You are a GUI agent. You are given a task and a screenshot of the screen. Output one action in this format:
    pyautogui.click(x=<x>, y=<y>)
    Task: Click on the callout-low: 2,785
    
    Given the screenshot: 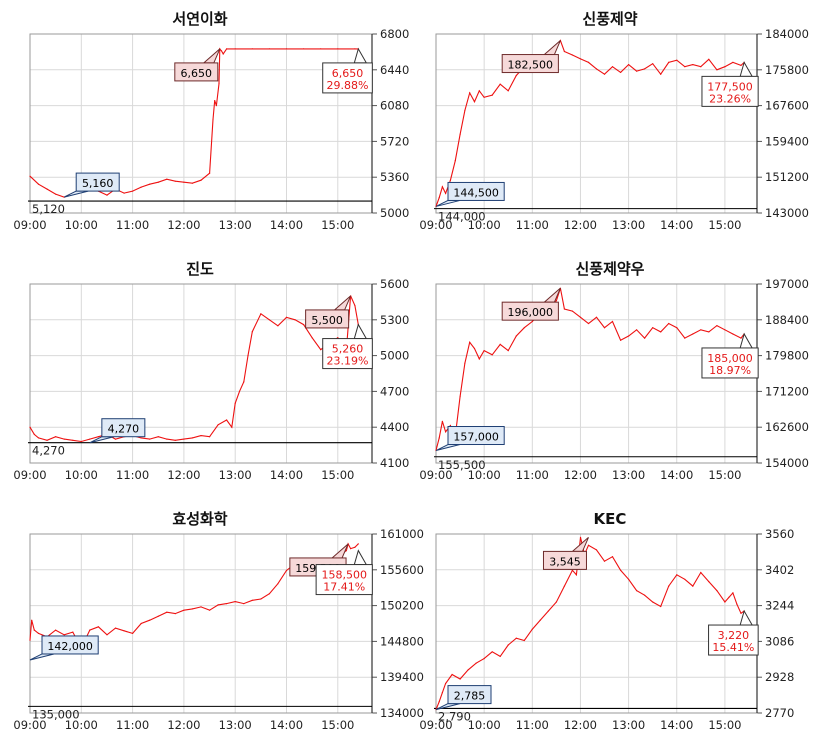 What is the action you would take?
    pyautogui.click(x=463, y=698)
    